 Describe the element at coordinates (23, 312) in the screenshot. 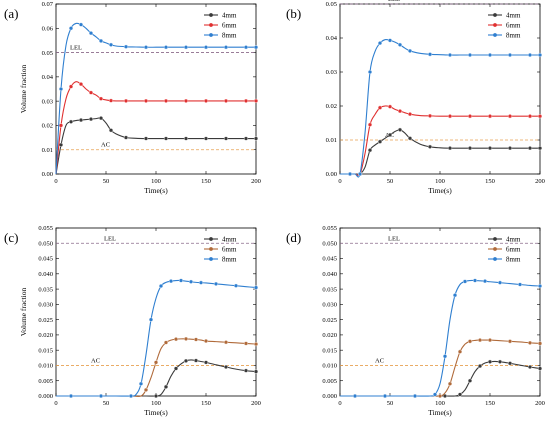

I see `y-axis-label: Volume fraction` at that location.